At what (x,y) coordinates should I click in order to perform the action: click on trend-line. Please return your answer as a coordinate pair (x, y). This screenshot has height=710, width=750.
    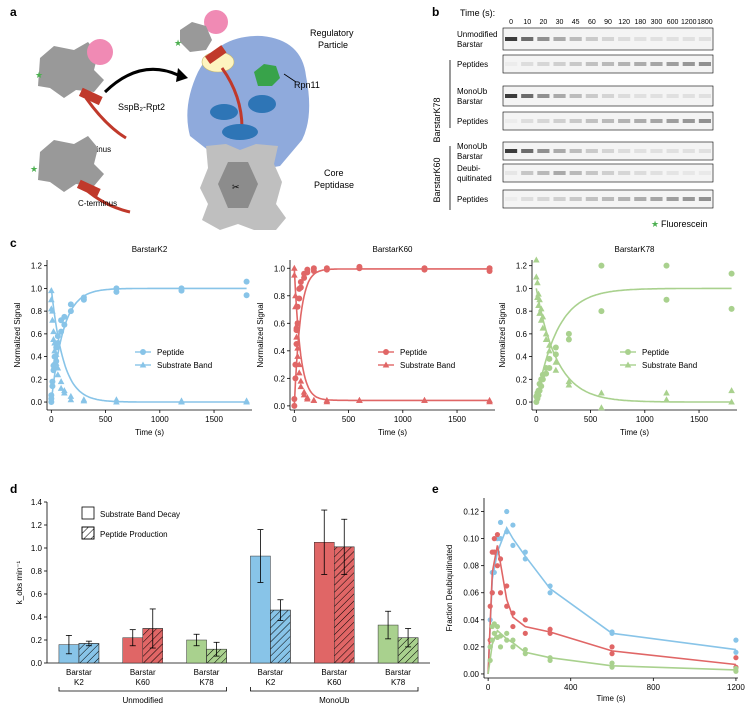
    Looking at the image, I should click on (611, 609).